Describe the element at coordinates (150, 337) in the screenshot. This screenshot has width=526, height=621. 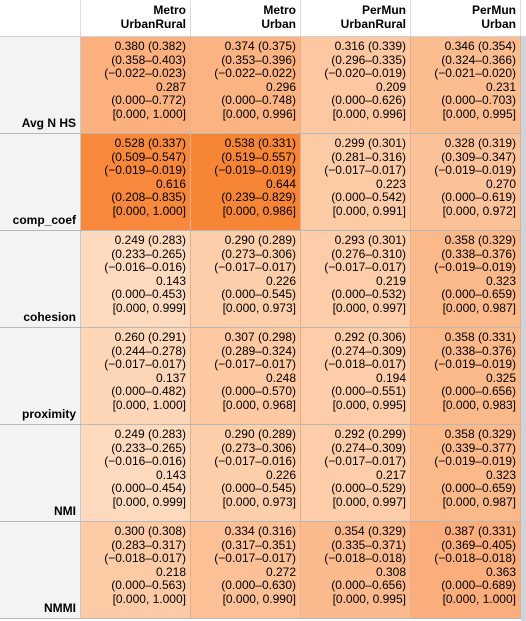
I see `cell-line: 0.260 (0.291)` at that location.